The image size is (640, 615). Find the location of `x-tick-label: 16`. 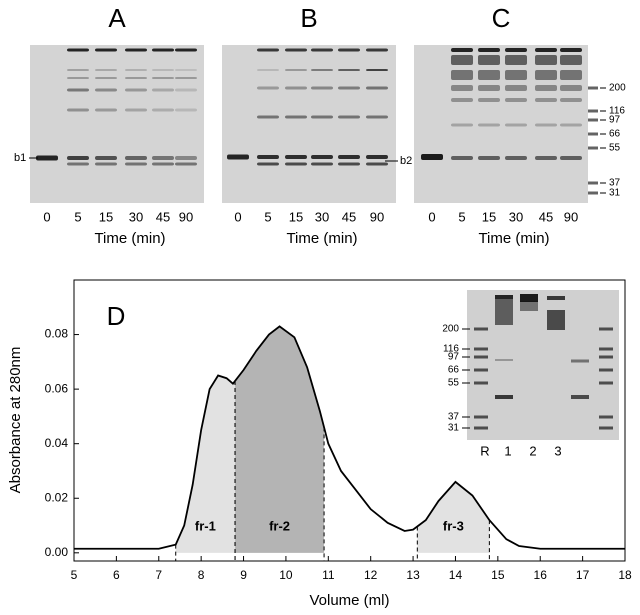

x-tick-label: 16 is located at coordinates (541, 575).